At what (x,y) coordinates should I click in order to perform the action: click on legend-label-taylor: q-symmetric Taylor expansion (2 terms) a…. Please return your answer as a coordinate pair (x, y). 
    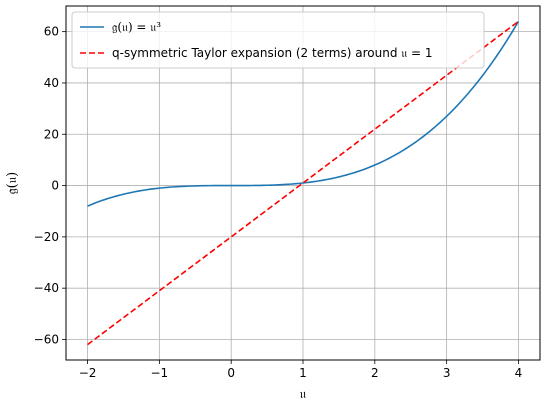
    Looking at the image, I should click on (272, 53).